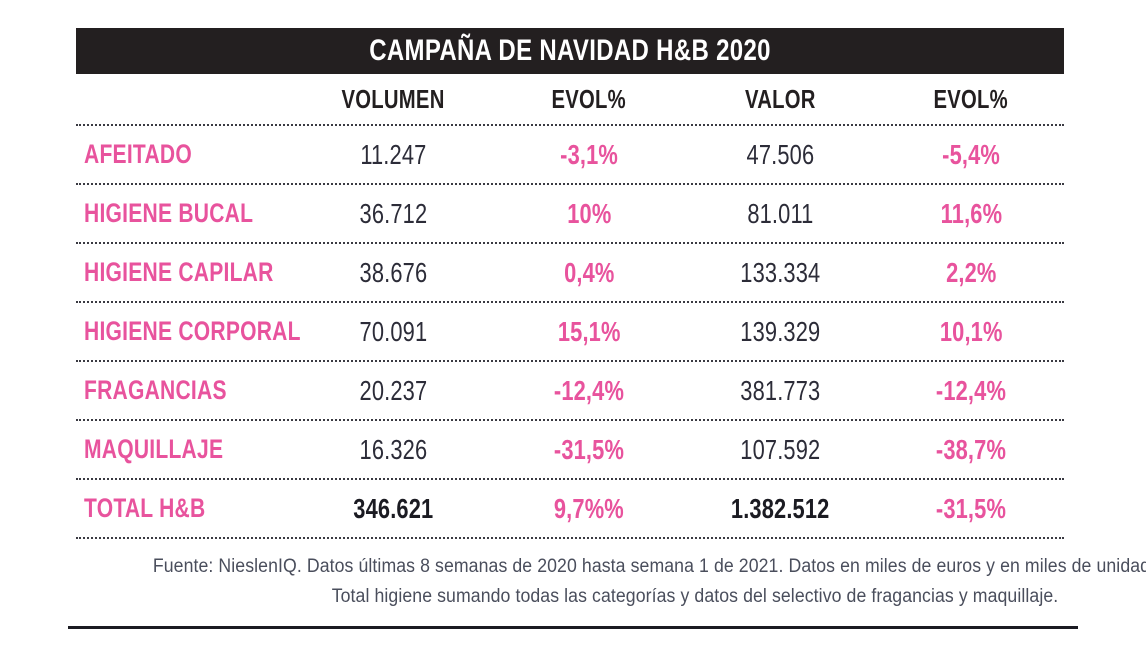 The height and width of the screenshot is (666, 1146). Describe the element at coordinates (971, 99) in the screenshot. I see `header-cell-evol-valor: EVOL%` at that location.